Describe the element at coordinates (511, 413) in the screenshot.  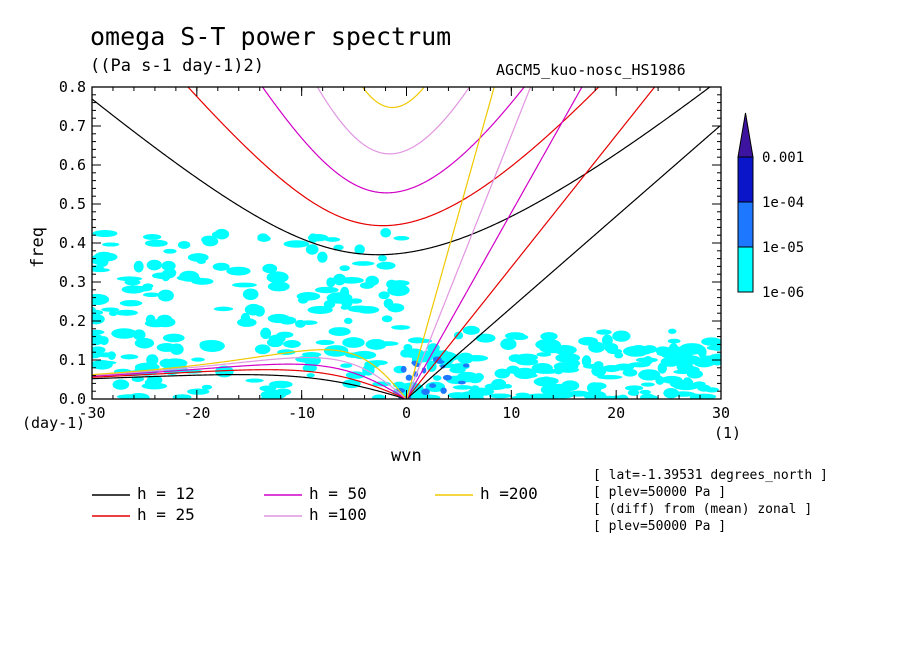
I see `x-tick-label: 10` at that location.